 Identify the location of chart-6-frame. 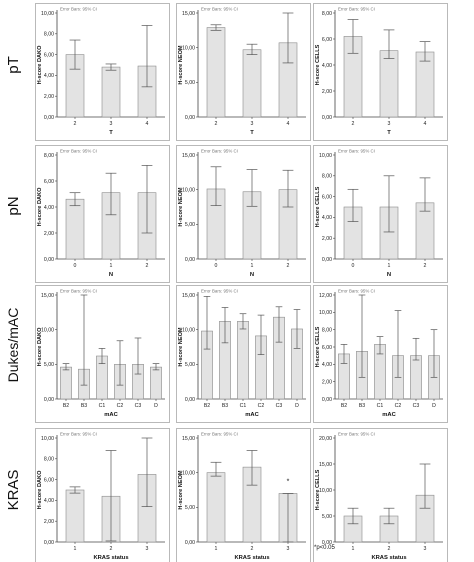
(102, 354).